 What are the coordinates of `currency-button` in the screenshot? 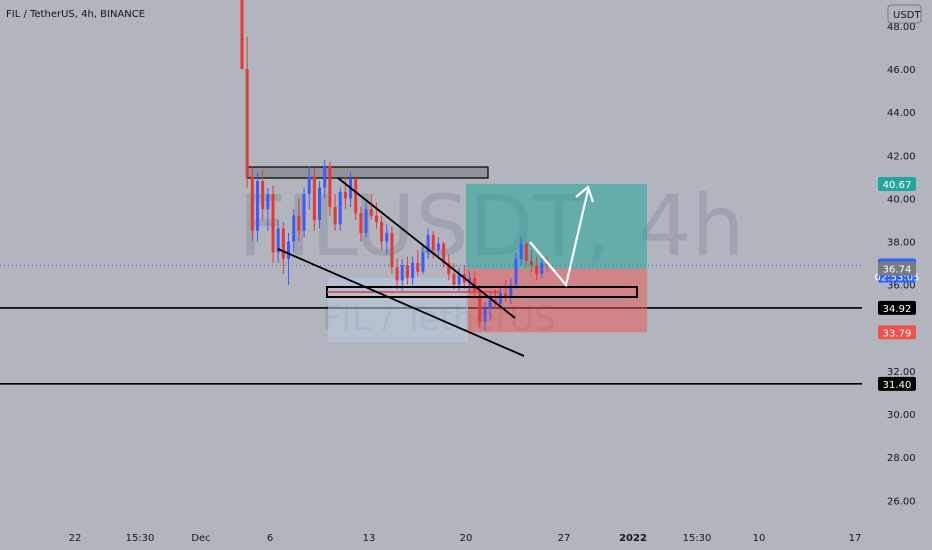 It's located at (904, 14).